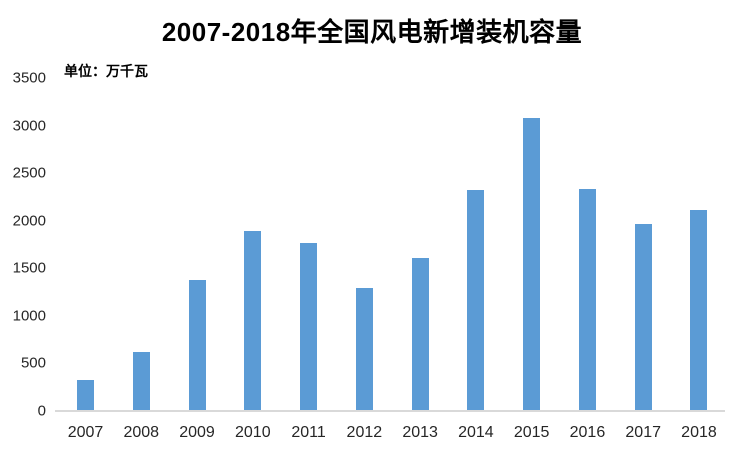  Describe the element at coordinates (29, 316) in the screenshot. I see `y-tick-label: 1000` at that location.